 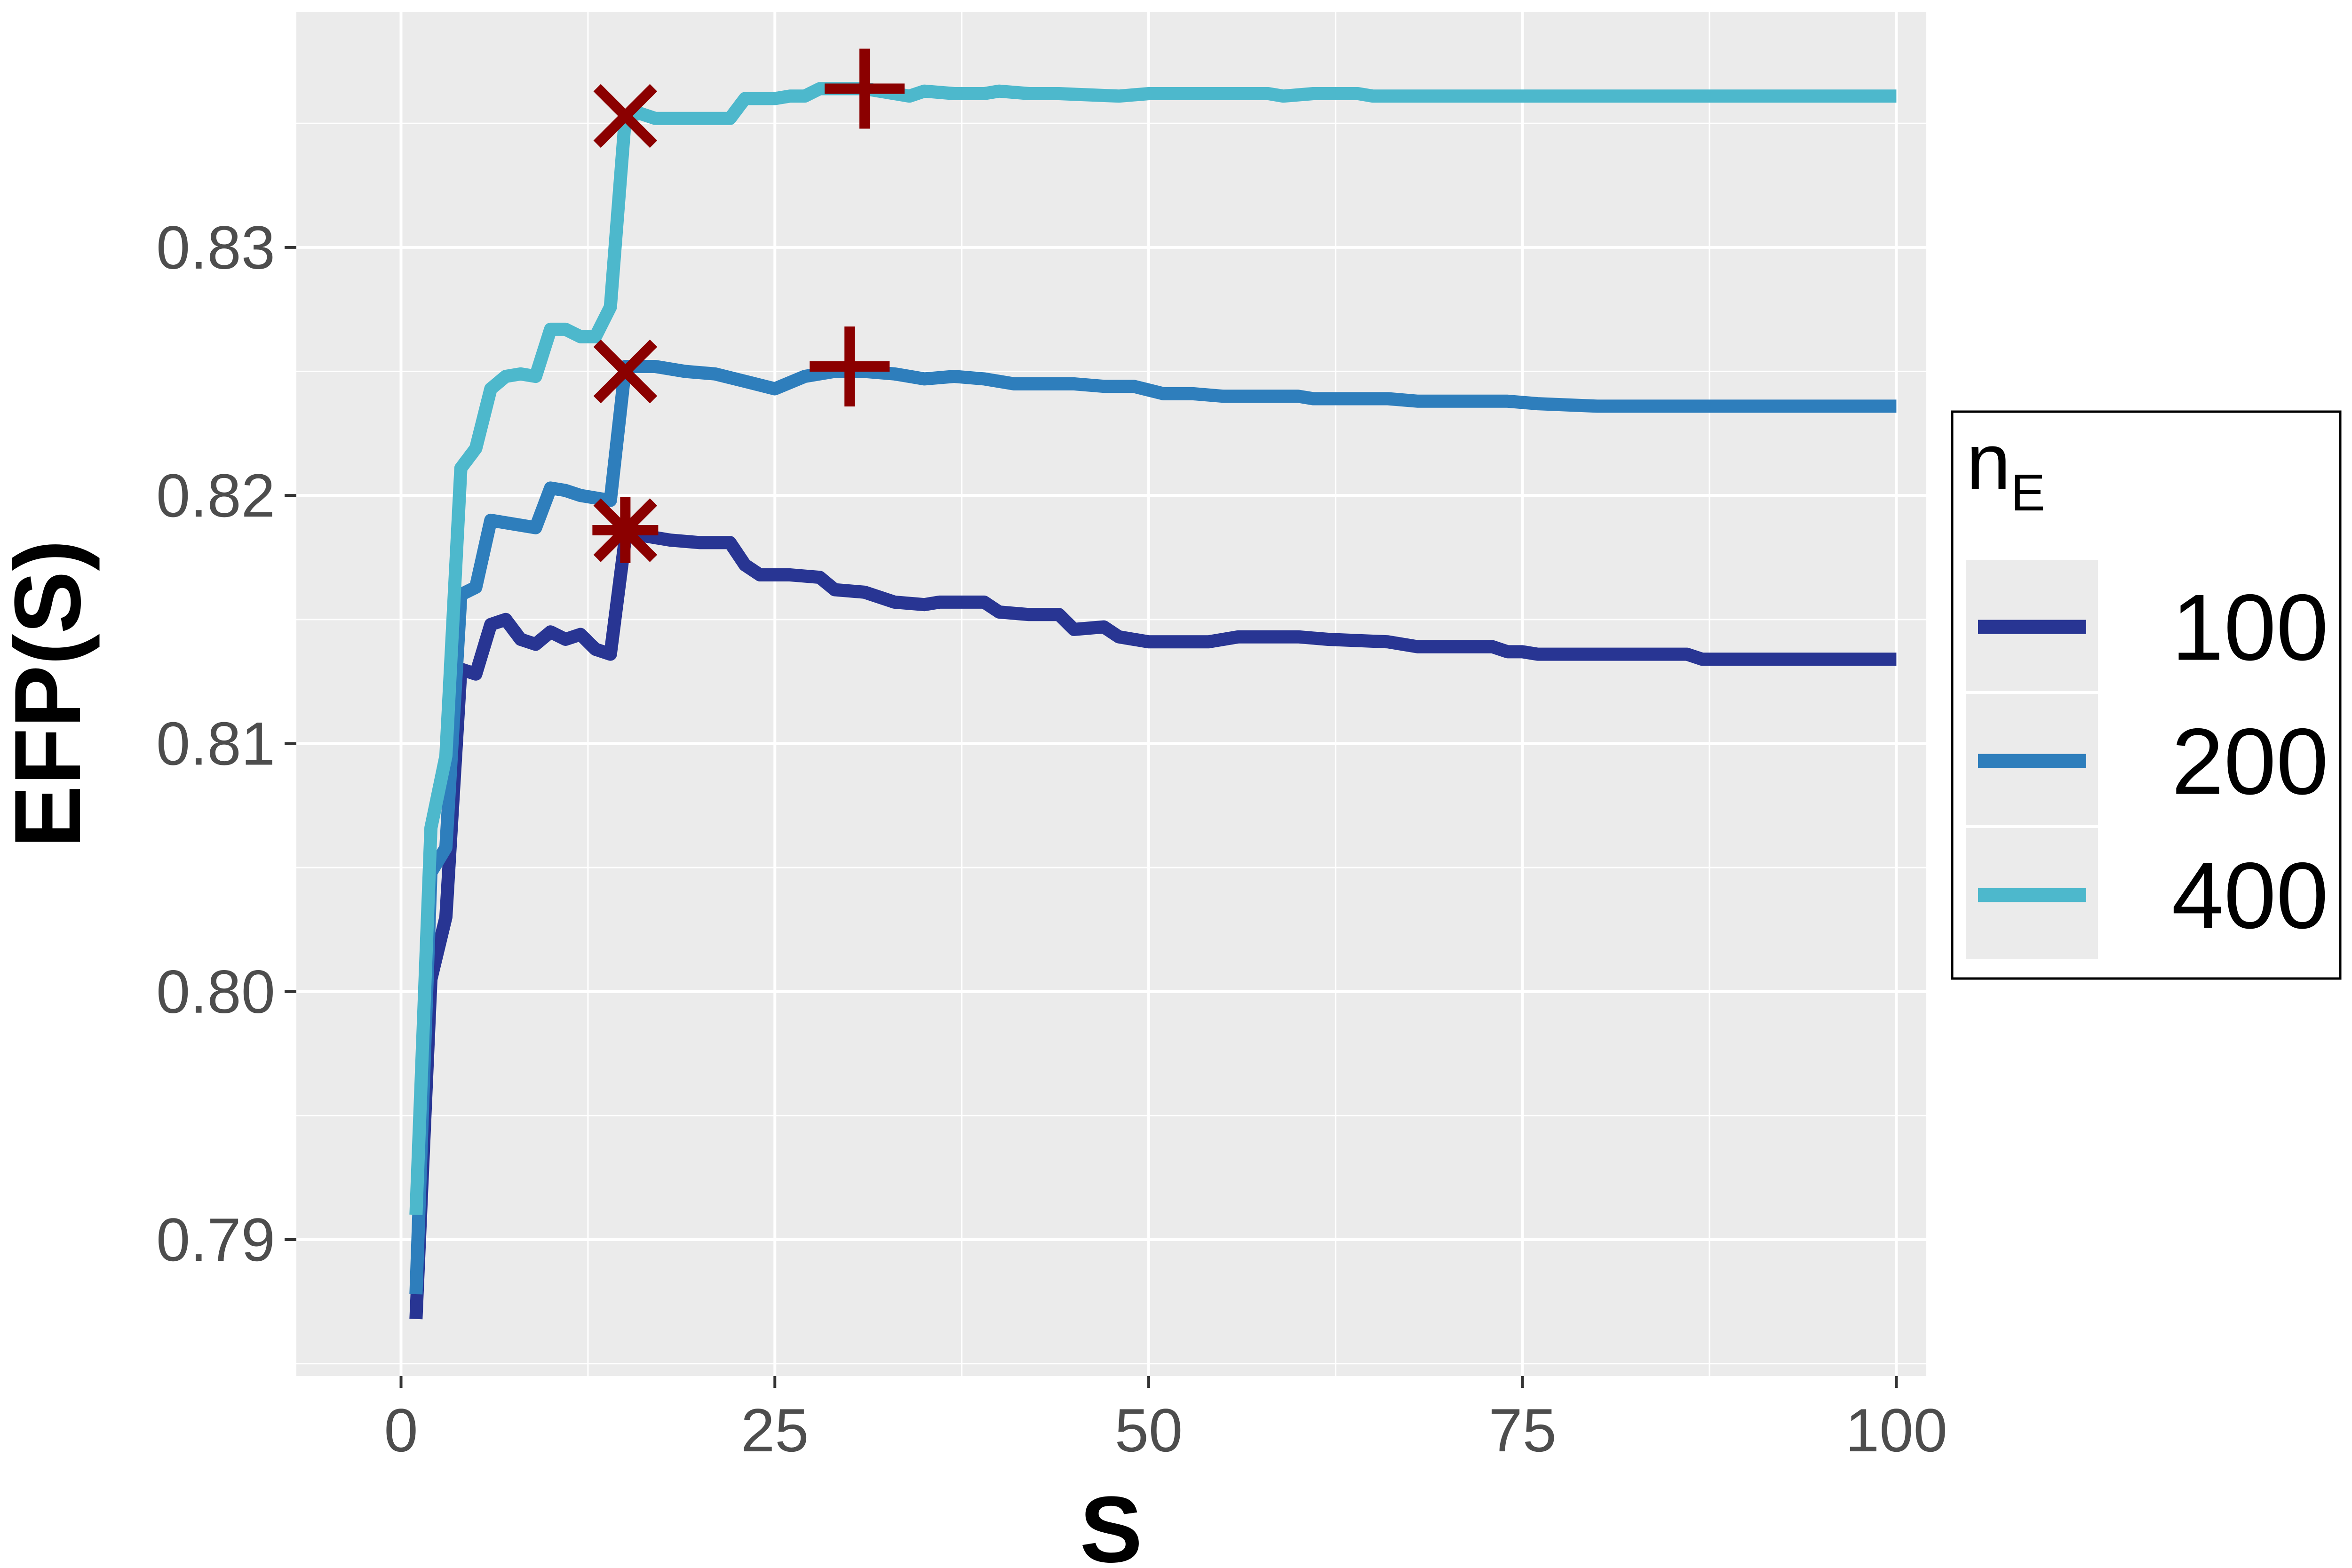 What do you see at coordinates (401, 1430) in the screenshot?
I see `x-tick-label: 0` at bounding box center [401, 1430].